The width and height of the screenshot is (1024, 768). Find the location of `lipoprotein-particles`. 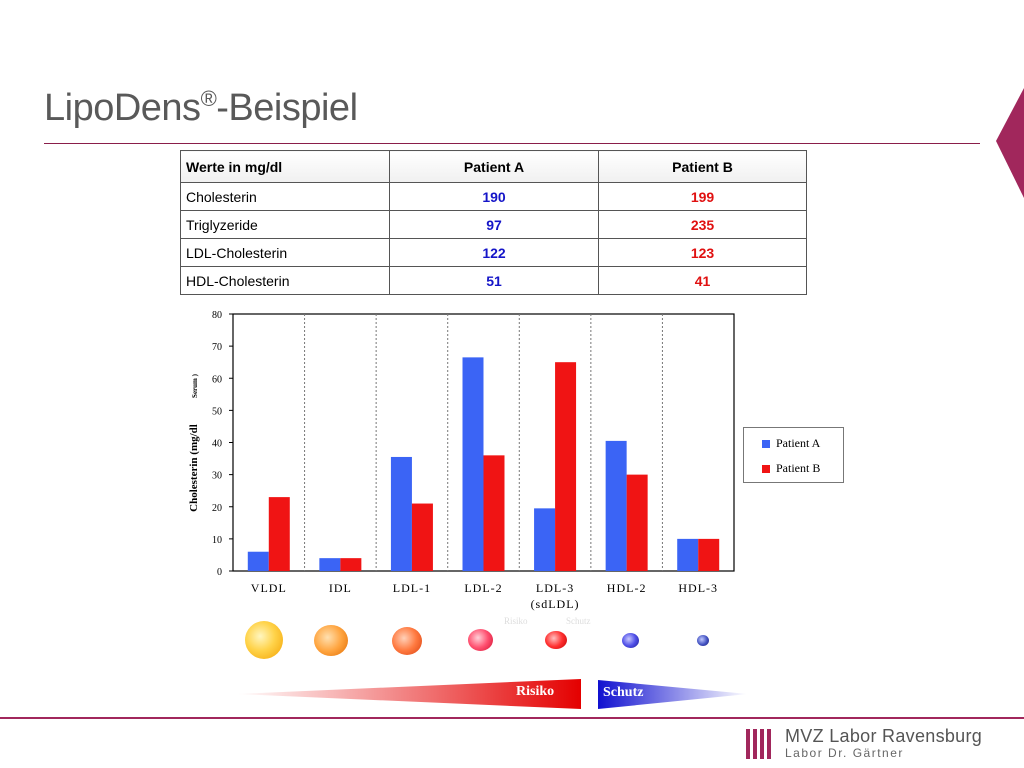

lipoprotein-particles is located at coordinates (490, 641).